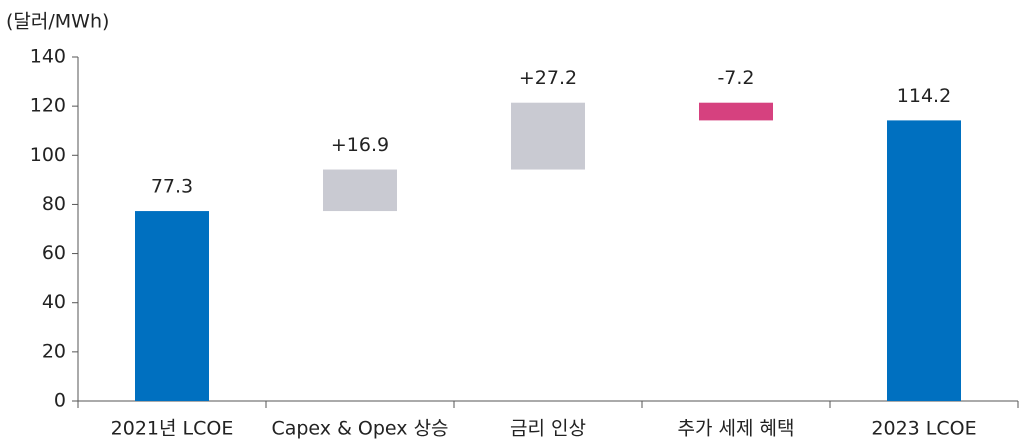 This screenshot has width=1030, height=446. What do you see at coordinates (48, 106) in the screenshot?
I see `y-tick-label: 120` at bounding box center [48, 106].